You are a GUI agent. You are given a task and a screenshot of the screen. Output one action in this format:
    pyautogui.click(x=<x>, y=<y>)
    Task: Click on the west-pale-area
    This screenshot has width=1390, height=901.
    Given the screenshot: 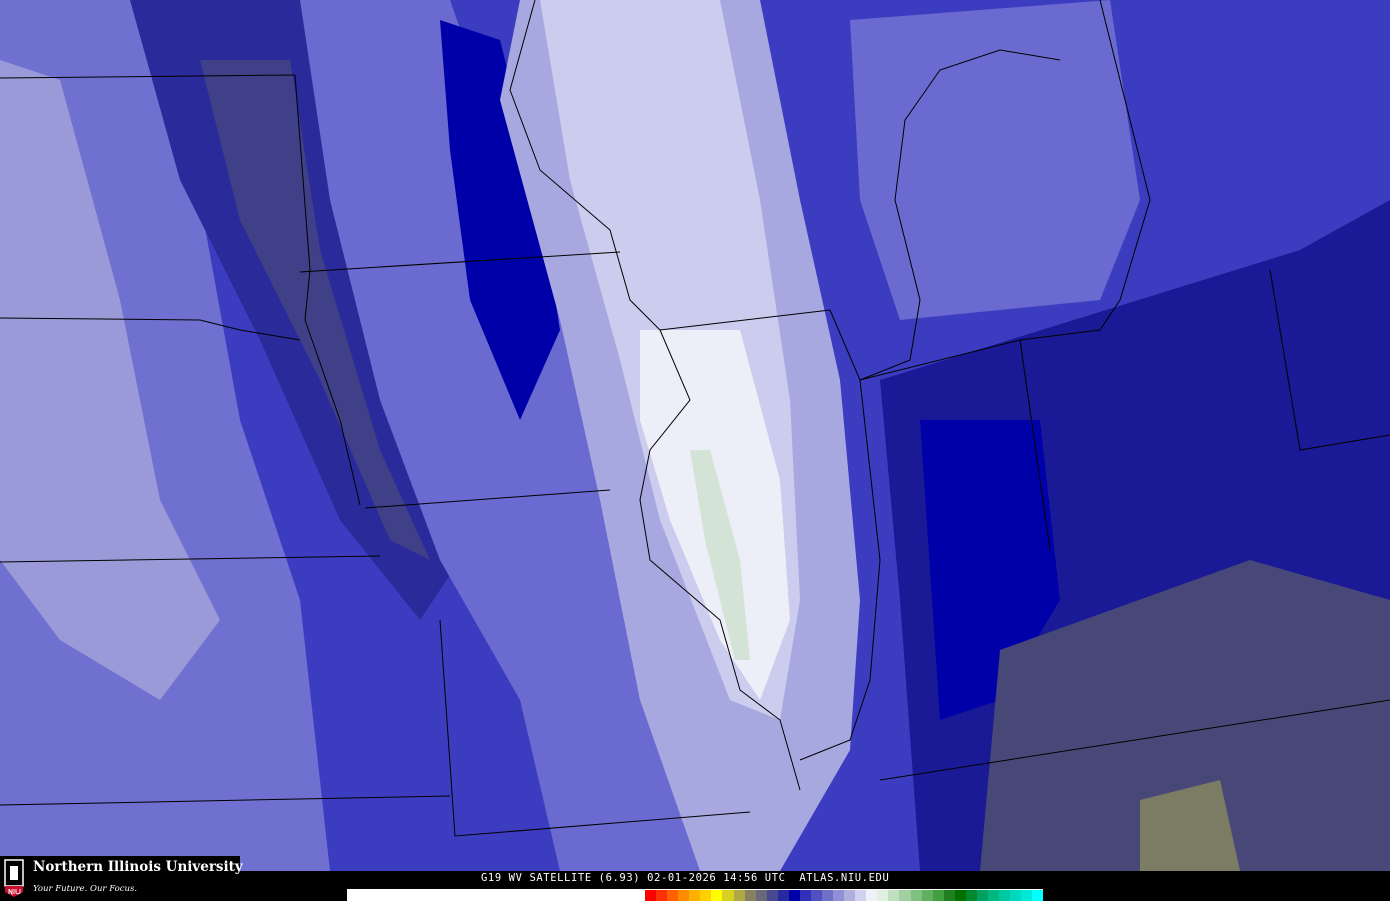 What is the action you would take?
    pyautogui.click(x=110, y=380)
    